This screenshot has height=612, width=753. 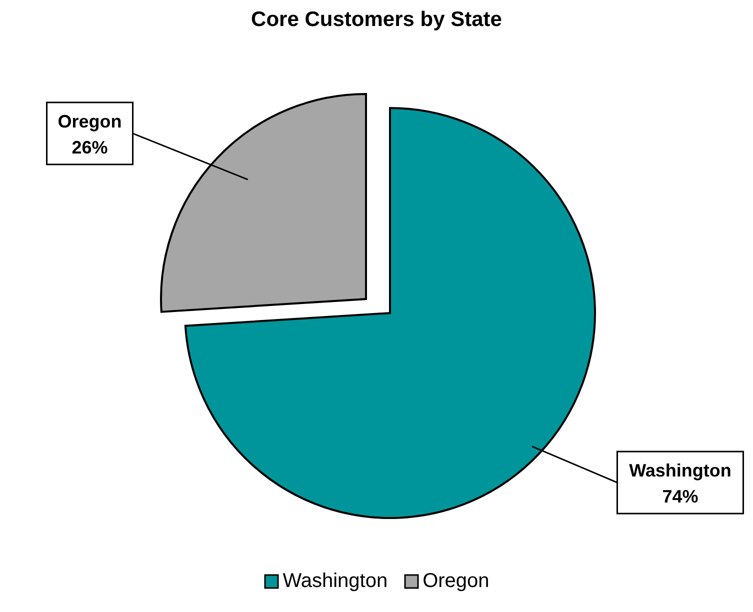 What do you see at coordinates (456, 581) in the screenshot?
I see `legend-label: Oregon` at bounding box center [456, 581].